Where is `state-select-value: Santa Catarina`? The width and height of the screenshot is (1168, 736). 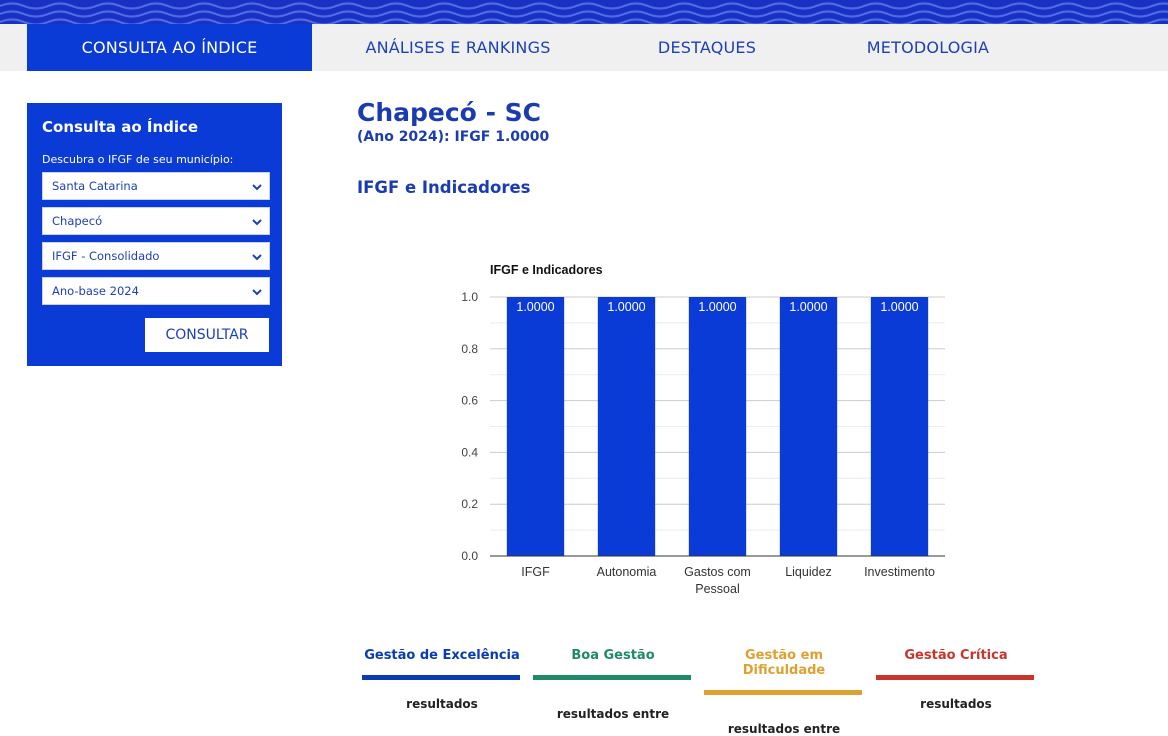
state-select-value: Santa Catarina is located at coordinates (95, 186).